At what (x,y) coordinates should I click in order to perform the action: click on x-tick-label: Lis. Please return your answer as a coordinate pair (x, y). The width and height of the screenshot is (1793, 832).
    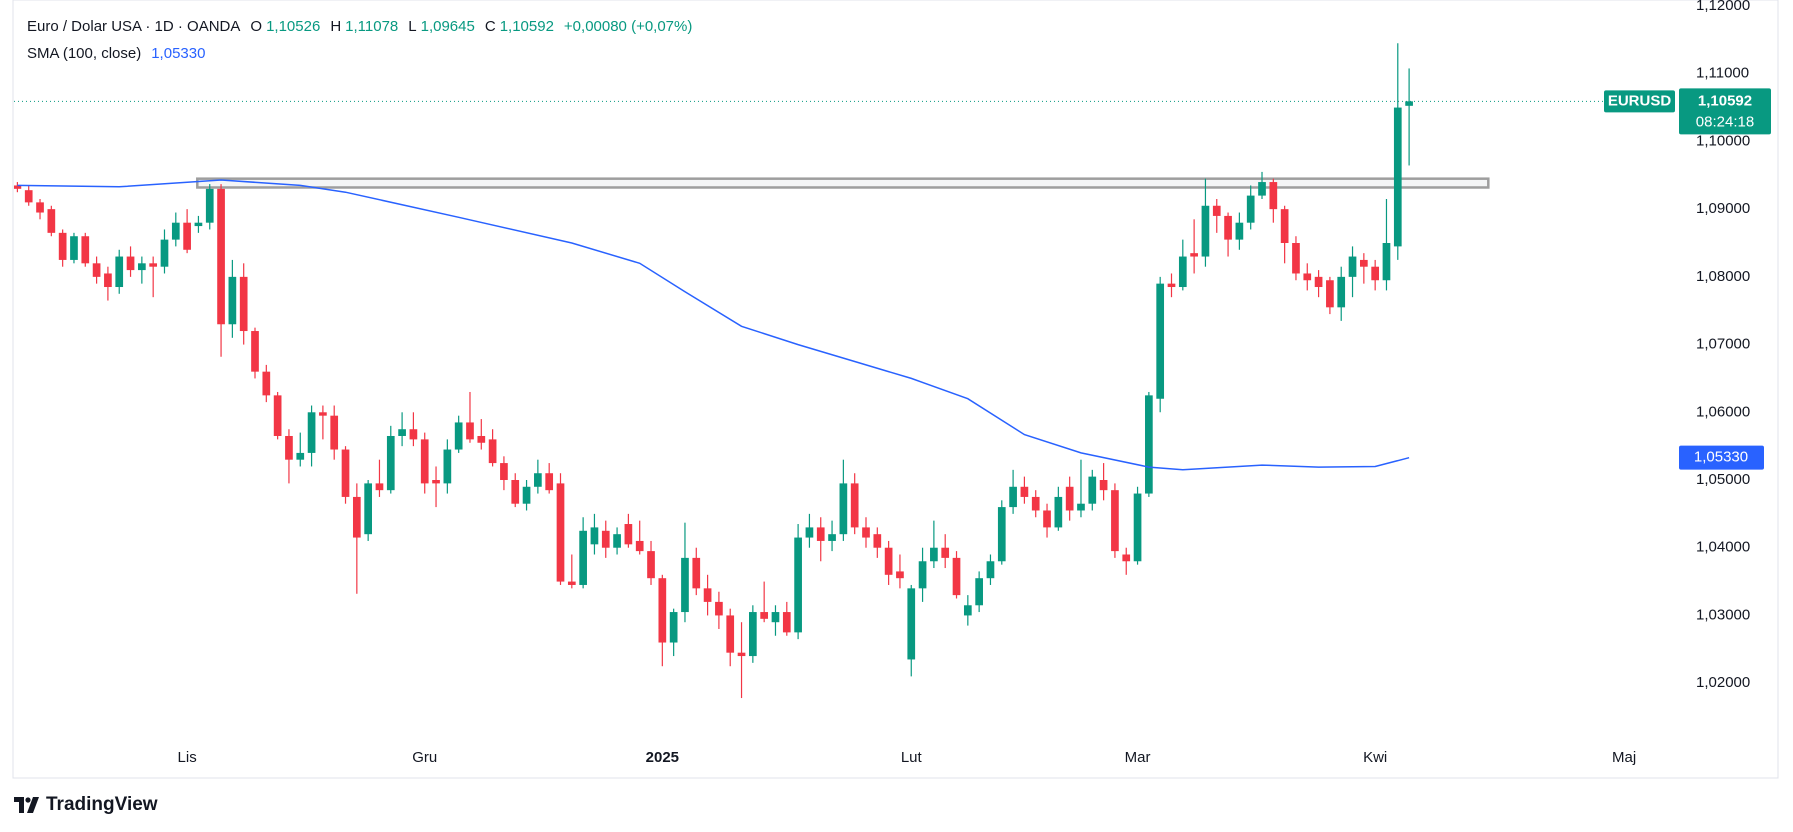
    Looking at the image, I should click on (187, 757).